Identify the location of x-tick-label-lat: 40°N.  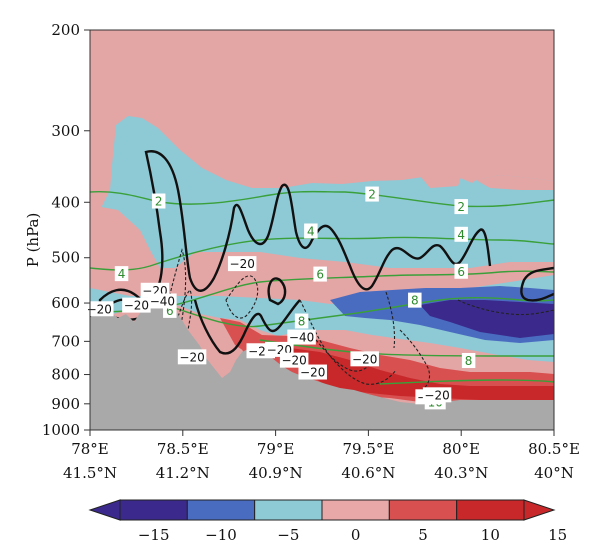
(554, 473).